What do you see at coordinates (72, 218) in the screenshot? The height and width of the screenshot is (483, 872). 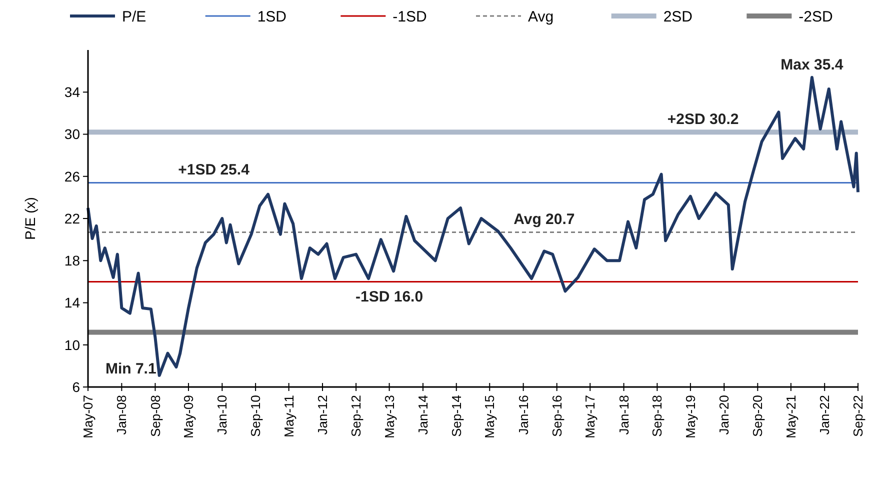 I see `y-tick-label: 22` at bounding box center [72, 218].